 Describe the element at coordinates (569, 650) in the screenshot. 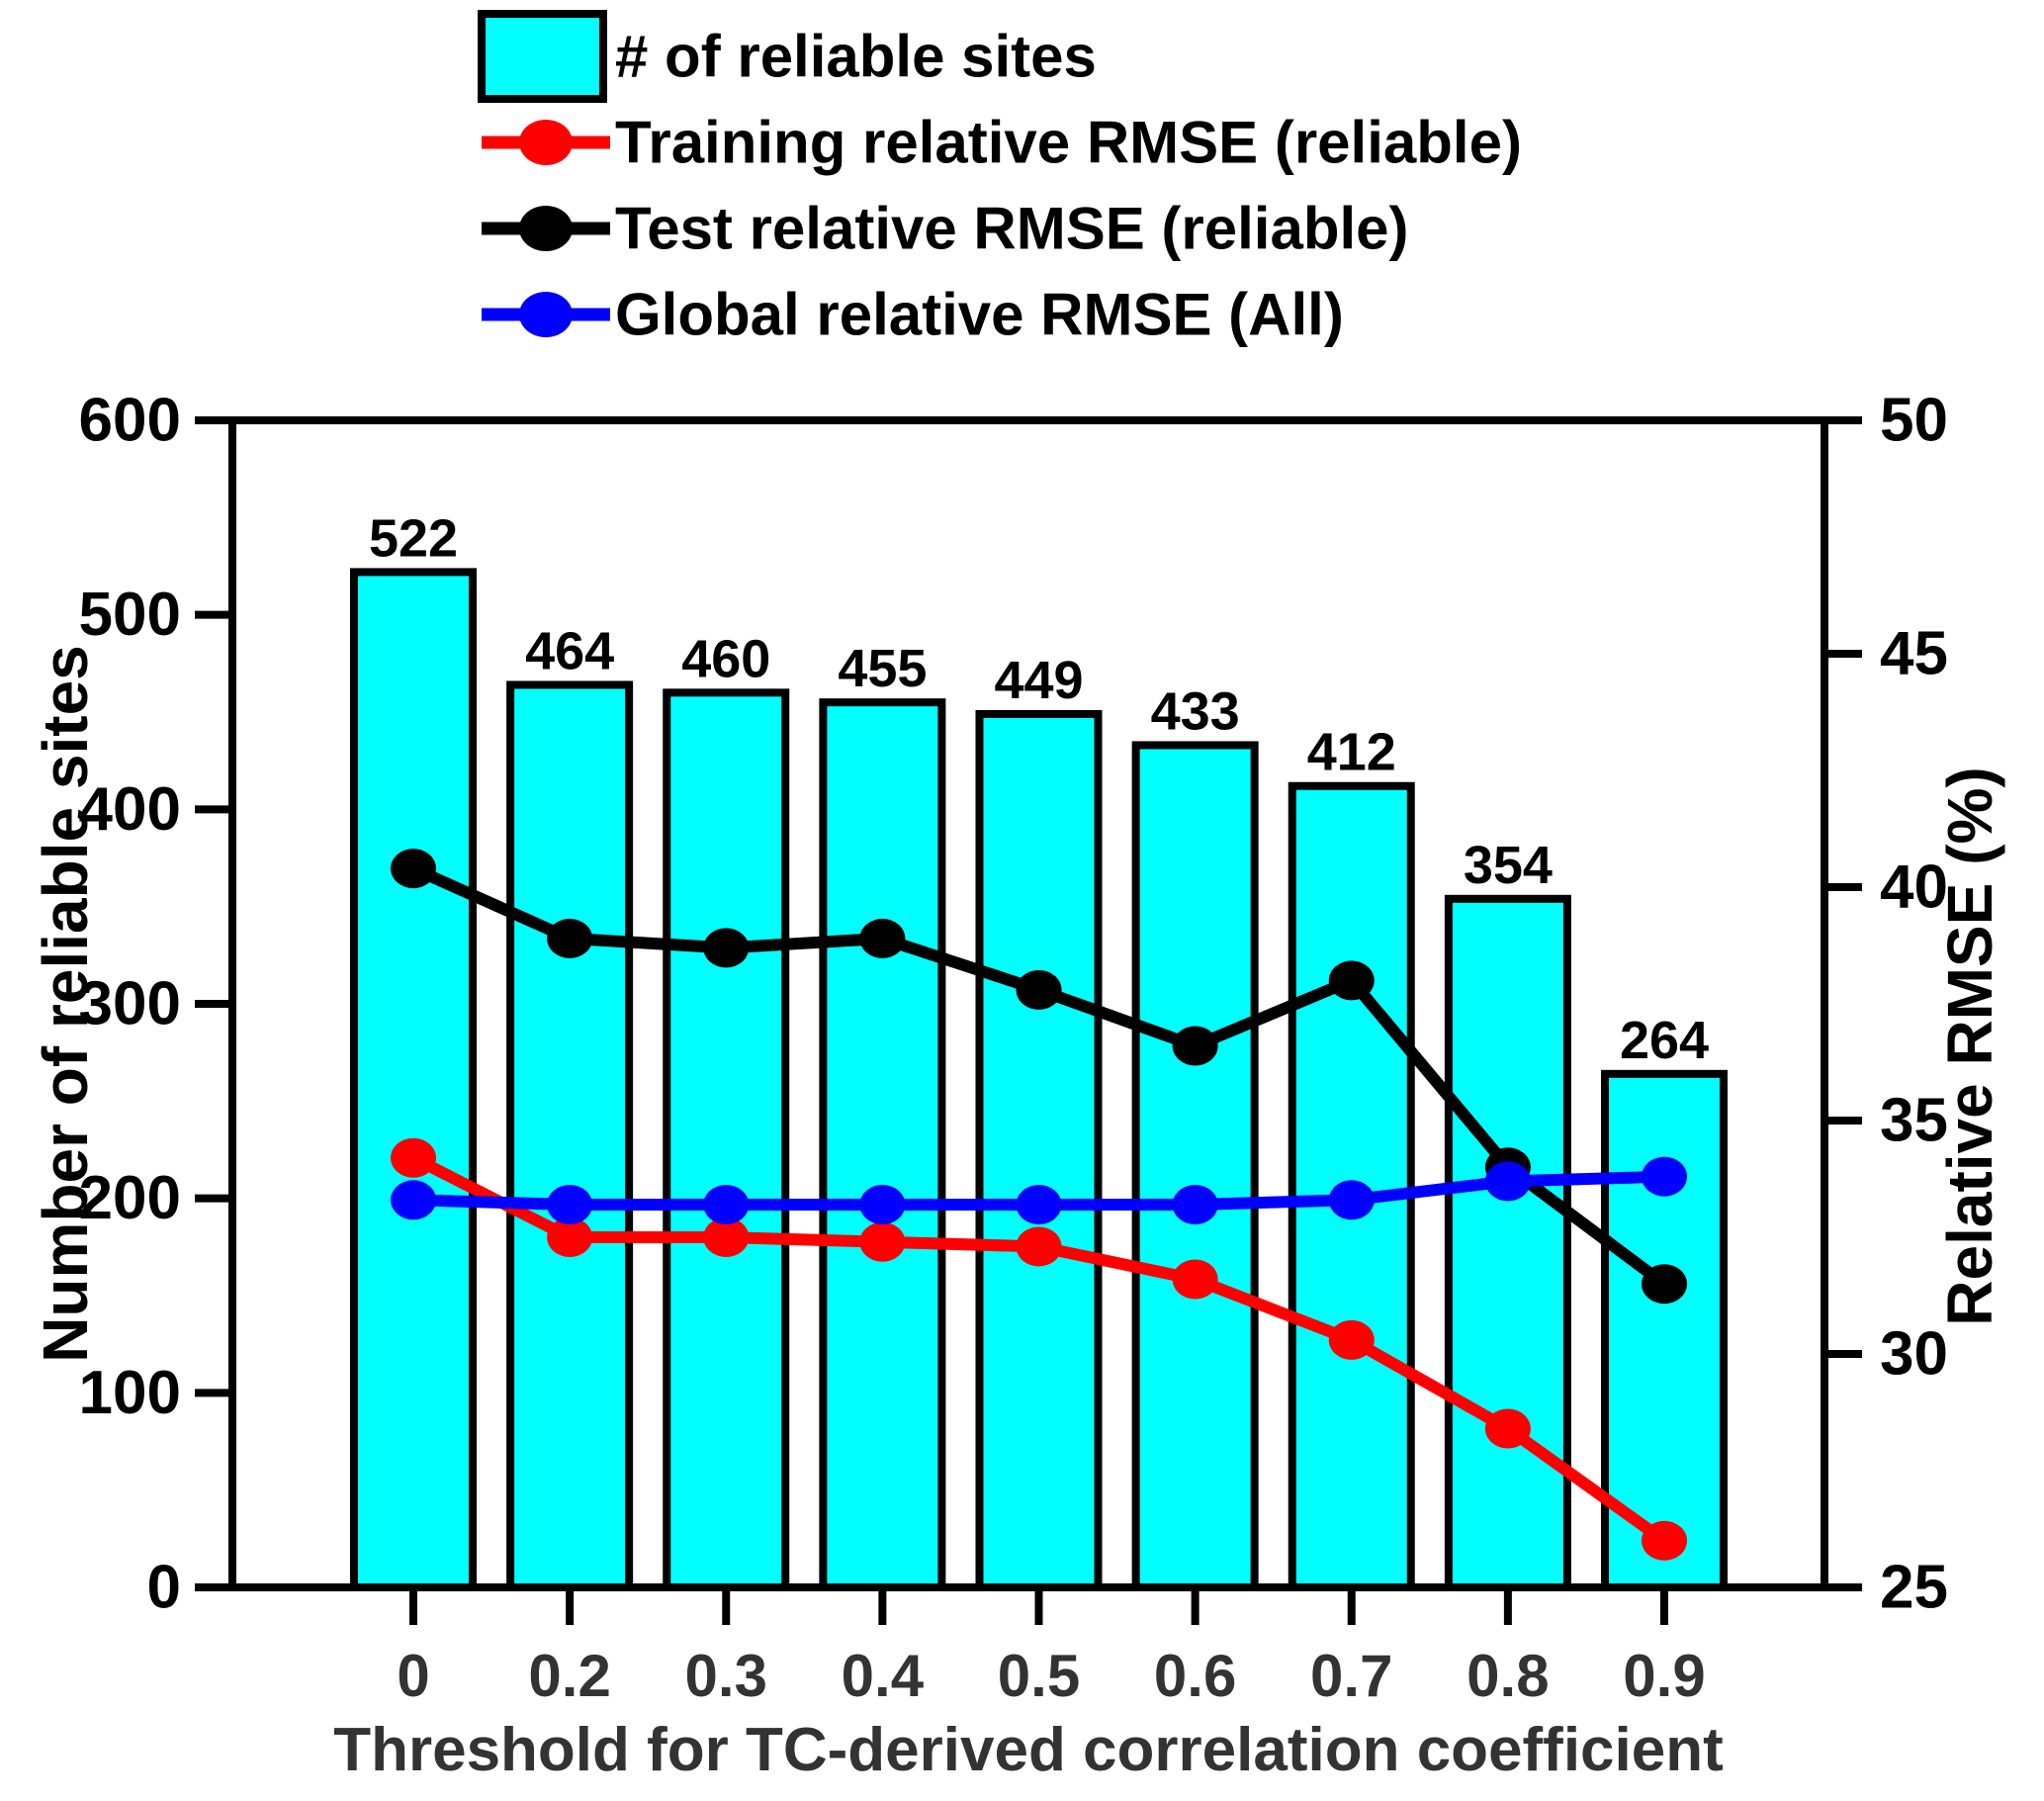

I see `bar-value-label: 464` at that location.